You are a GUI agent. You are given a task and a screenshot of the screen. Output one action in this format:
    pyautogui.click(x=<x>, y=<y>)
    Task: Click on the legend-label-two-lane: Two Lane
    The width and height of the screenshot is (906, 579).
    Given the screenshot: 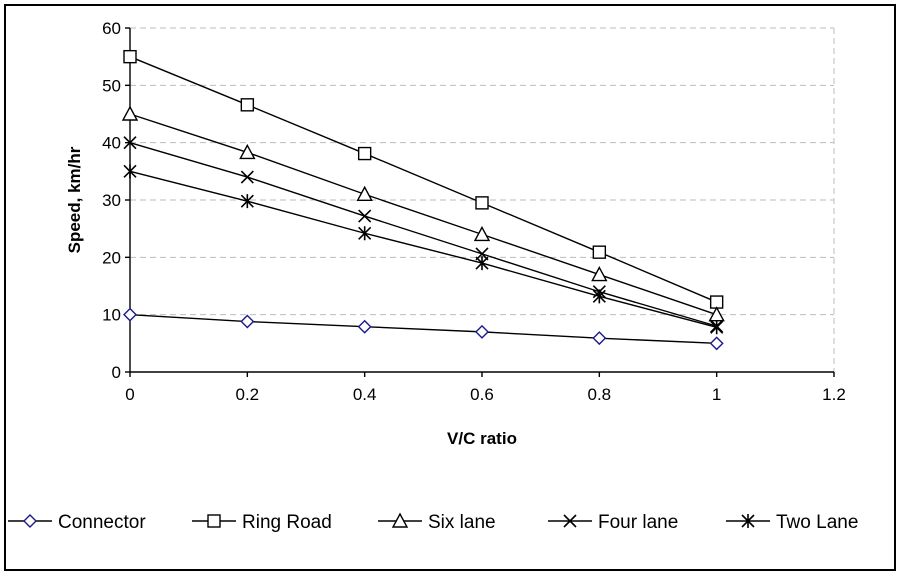 What is the action you would take?
    pyautogui.click(x=817, y=522)
    